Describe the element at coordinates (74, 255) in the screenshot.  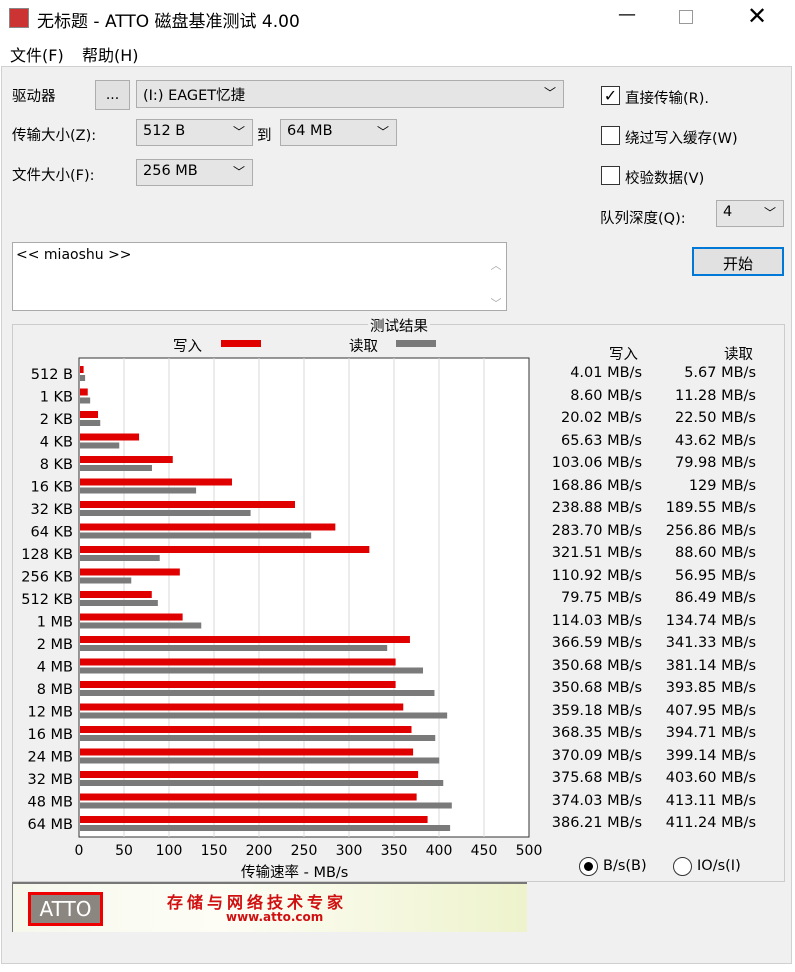
I see `description-text: << miaoshu >>` at that location.